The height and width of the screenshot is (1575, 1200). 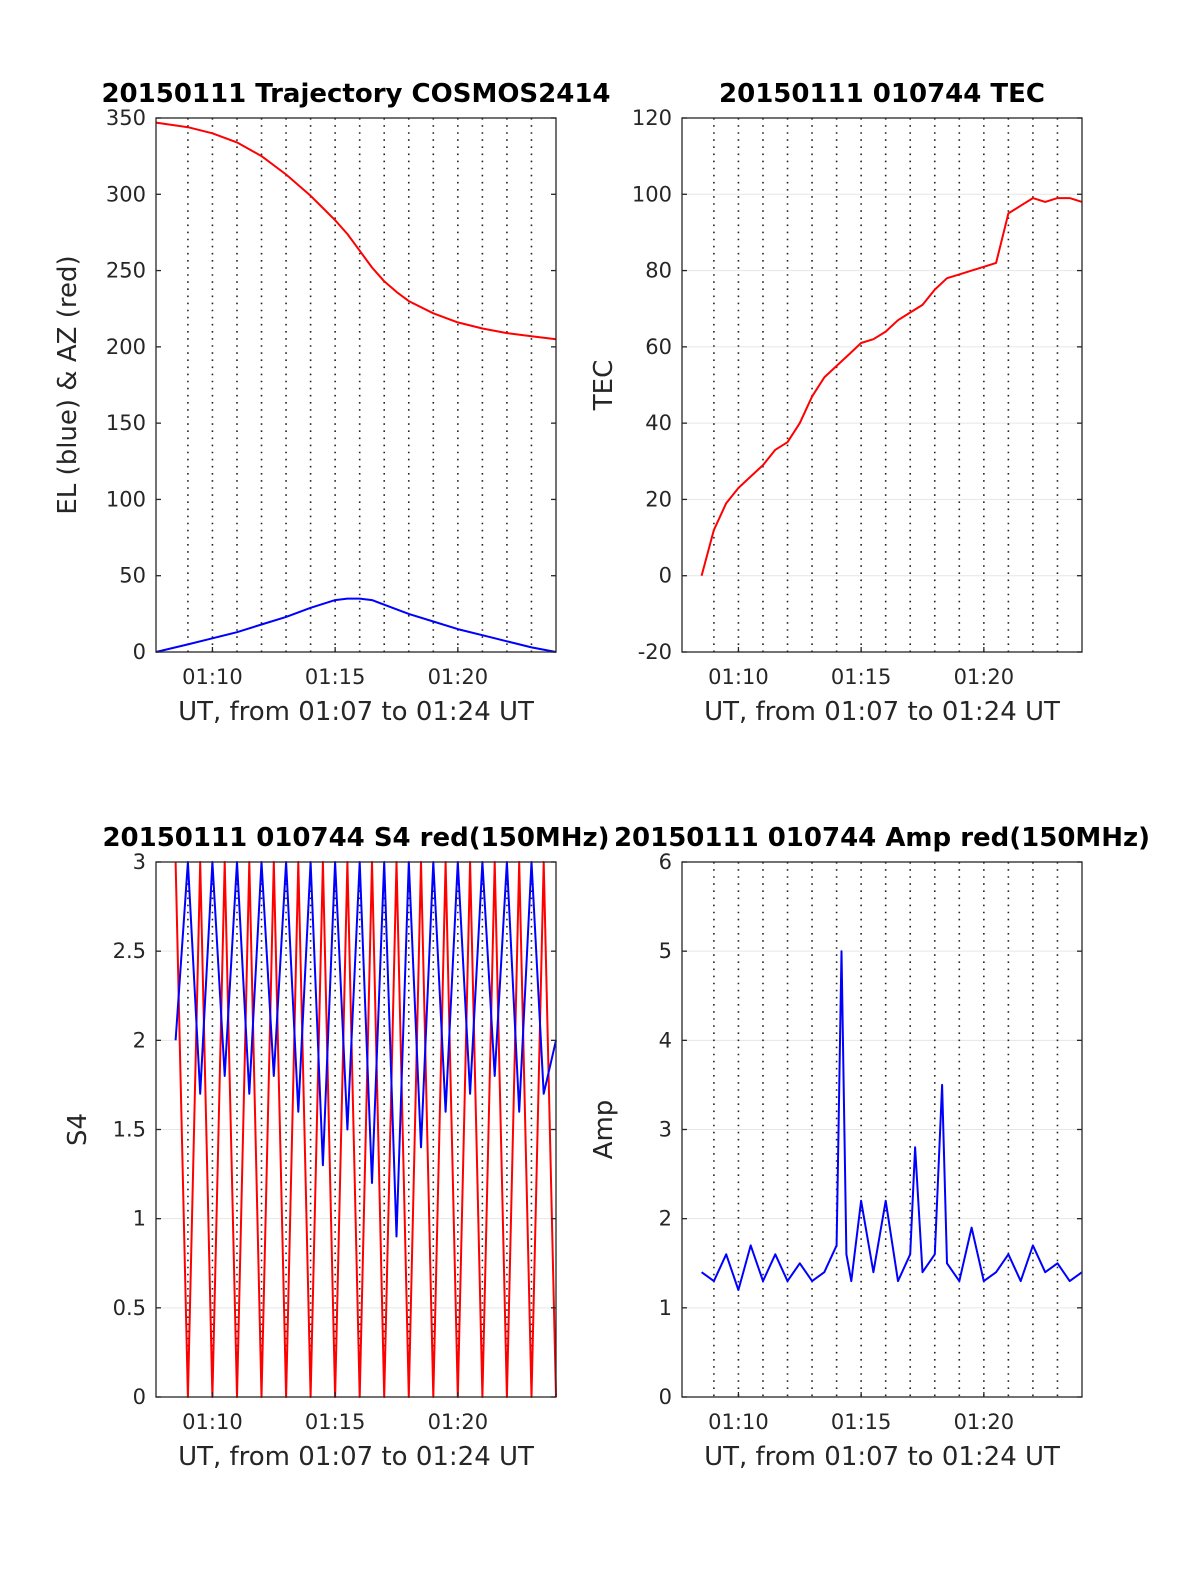 What do you see at coordinates (882, 838) in the screenshot?
I see `chart-title: 20150111 010744 Amp red(150MHz)` at bounding box center [882, 838].